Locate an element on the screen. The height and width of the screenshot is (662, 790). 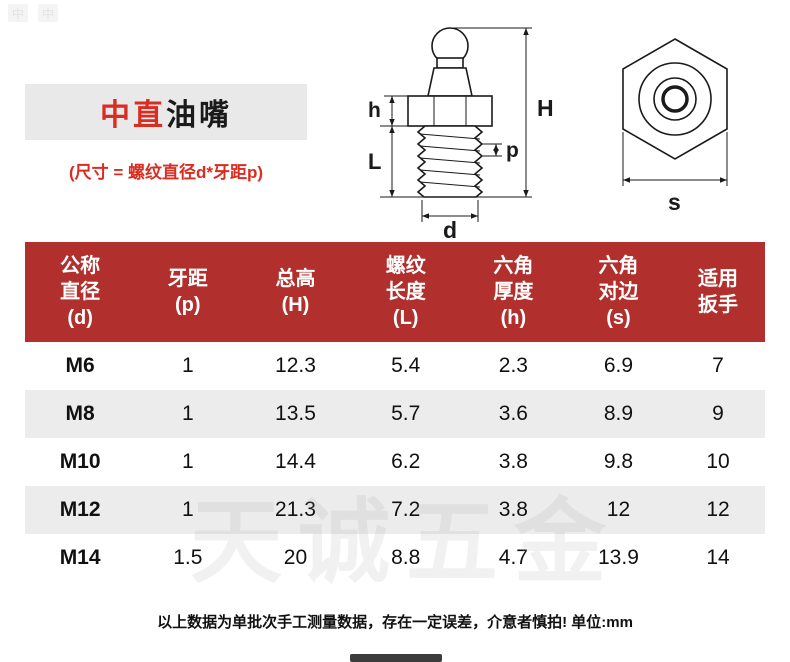
table-cell: 13.9 is located at coordinates (618, 557).